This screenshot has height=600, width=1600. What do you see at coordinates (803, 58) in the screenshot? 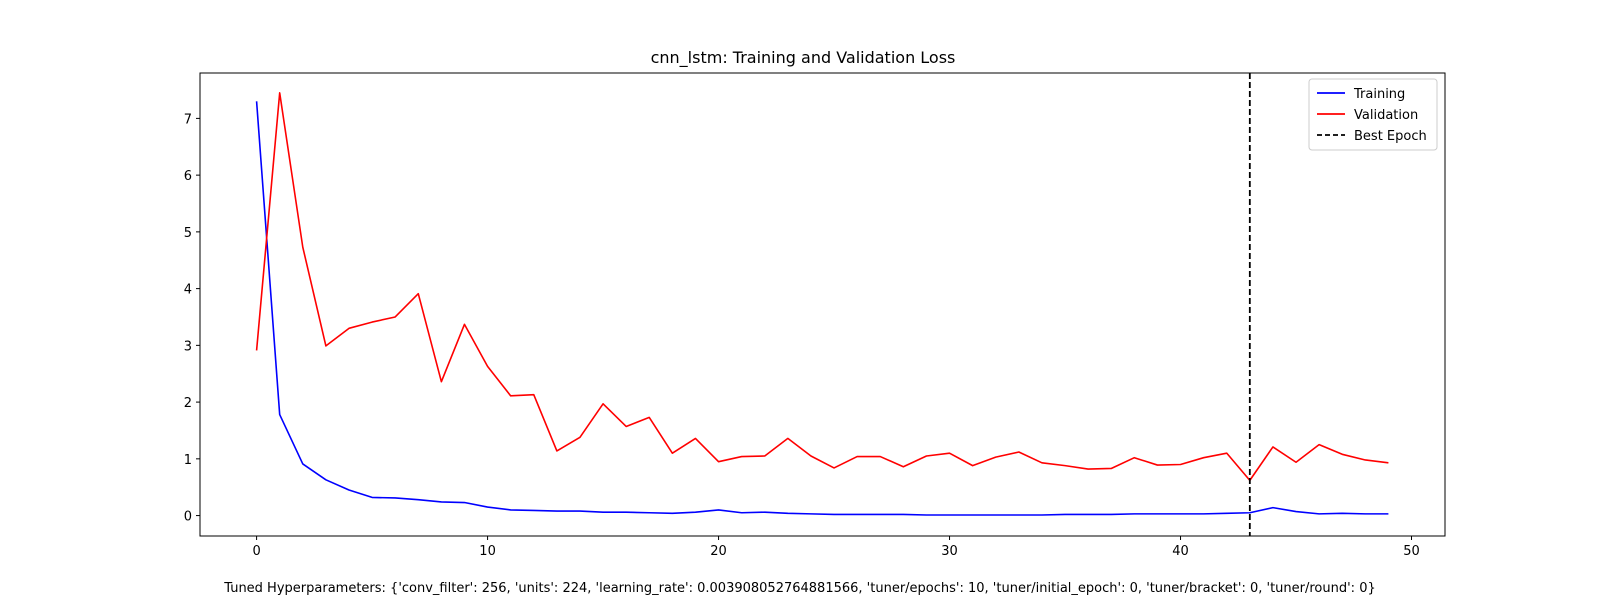
I see `chart-title: cnn_lstm: Training and Validation Loss` at bounding box center [803, 58].